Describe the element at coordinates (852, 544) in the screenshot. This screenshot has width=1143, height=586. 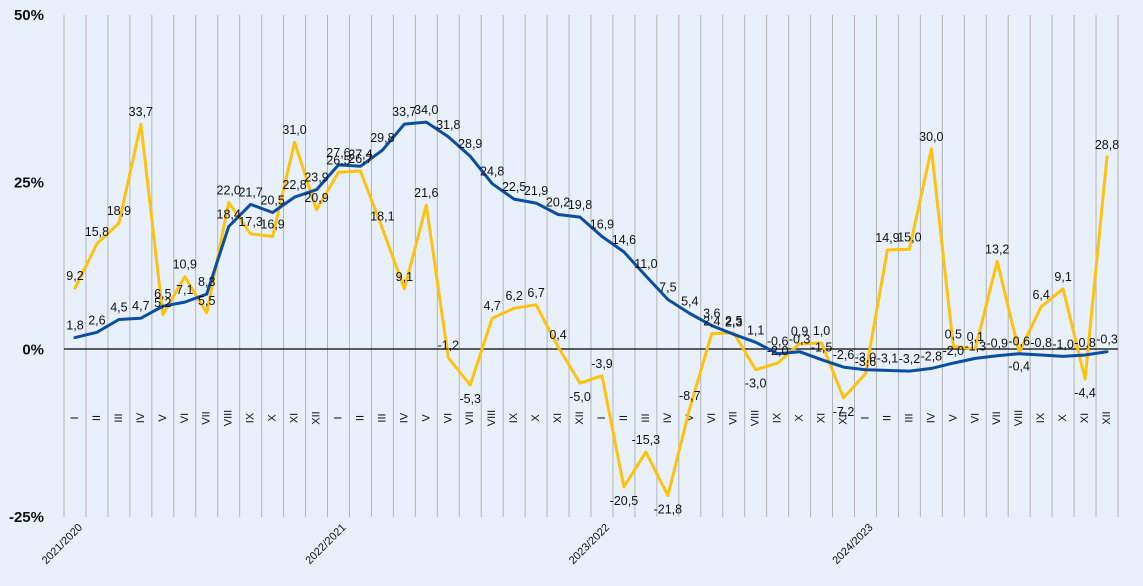
I see `year-tick-label: 2024/2023` at that location.